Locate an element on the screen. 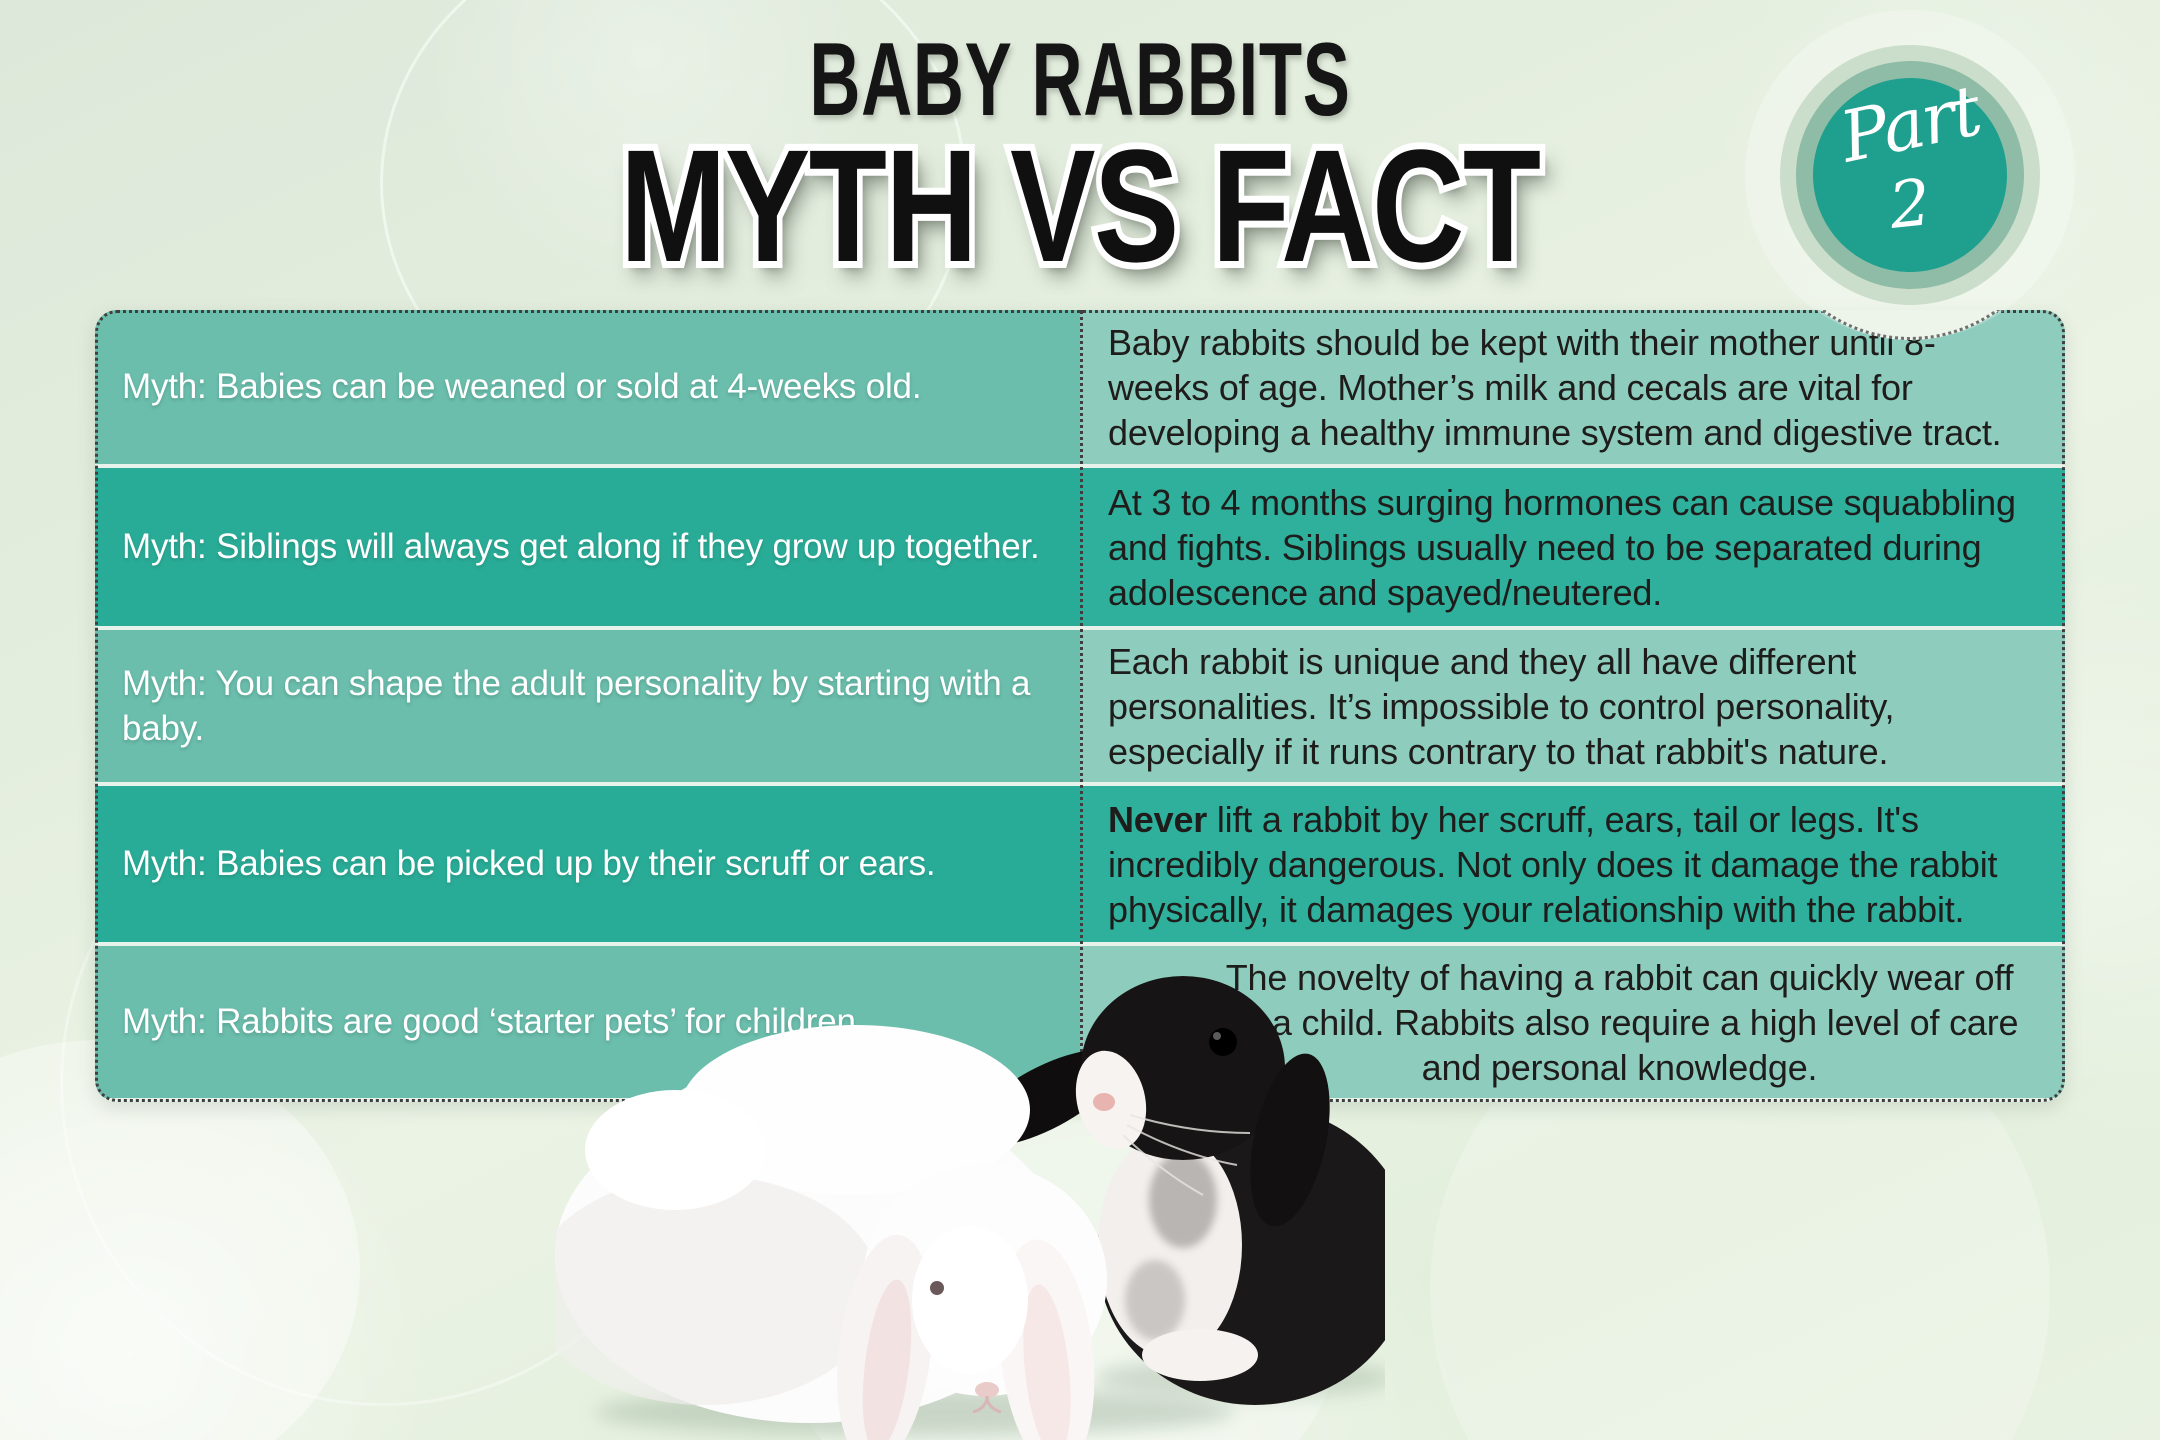 Image resolution: width=2160 pixels, height=1440 pixels. part-badge: Part 2 is located at coordinates (1910, 175).